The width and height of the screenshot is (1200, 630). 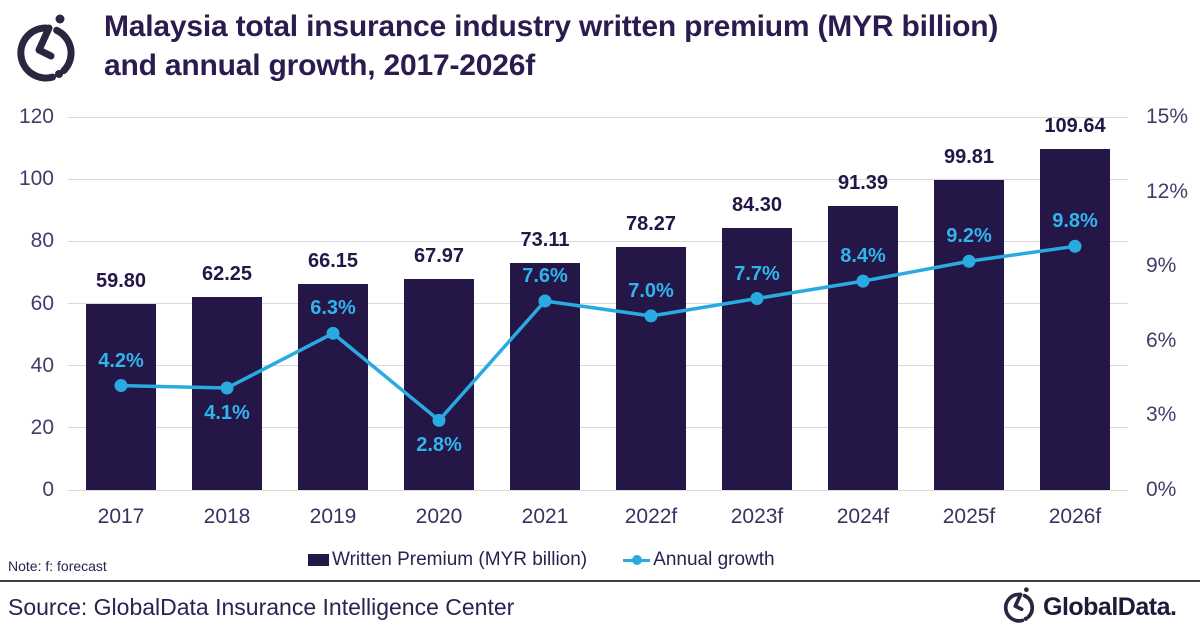 What do you see at coordinates (227, 516) in the screenshot?
I see `x-axis-label-2018: 2018` at bounding box center [227, 516].